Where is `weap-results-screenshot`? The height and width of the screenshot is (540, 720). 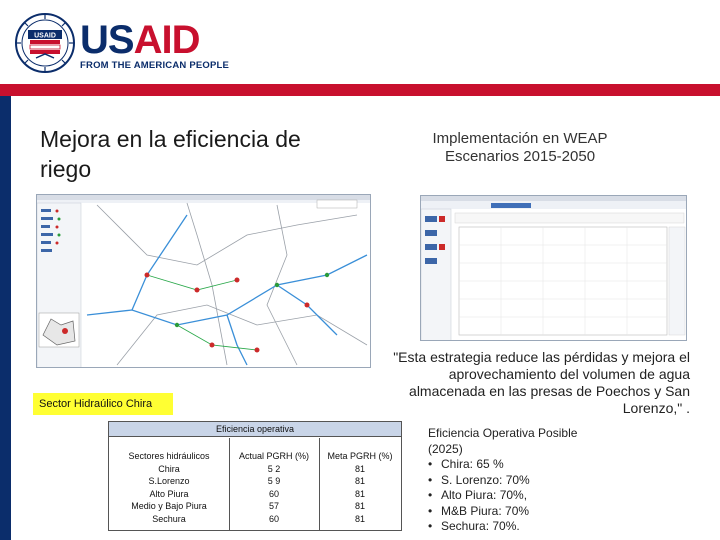 weap-results-screenshot is located at coordinates (553, 268).